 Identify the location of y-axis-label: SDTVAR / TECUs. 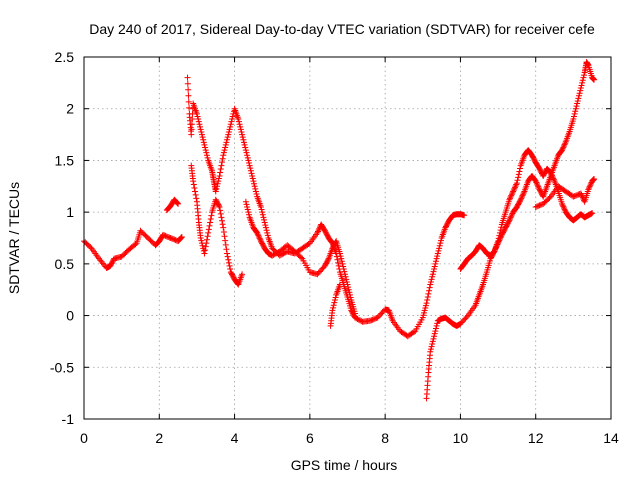
(14, 238).